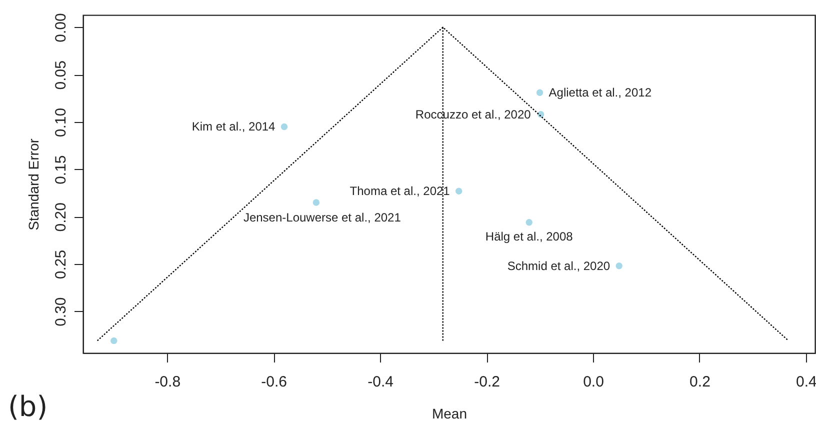 The image size is (816, 427). Describe the element at coordinates (529, 236) in the screenshot. I see `annotation: Hälg et al., 2008` at that location.